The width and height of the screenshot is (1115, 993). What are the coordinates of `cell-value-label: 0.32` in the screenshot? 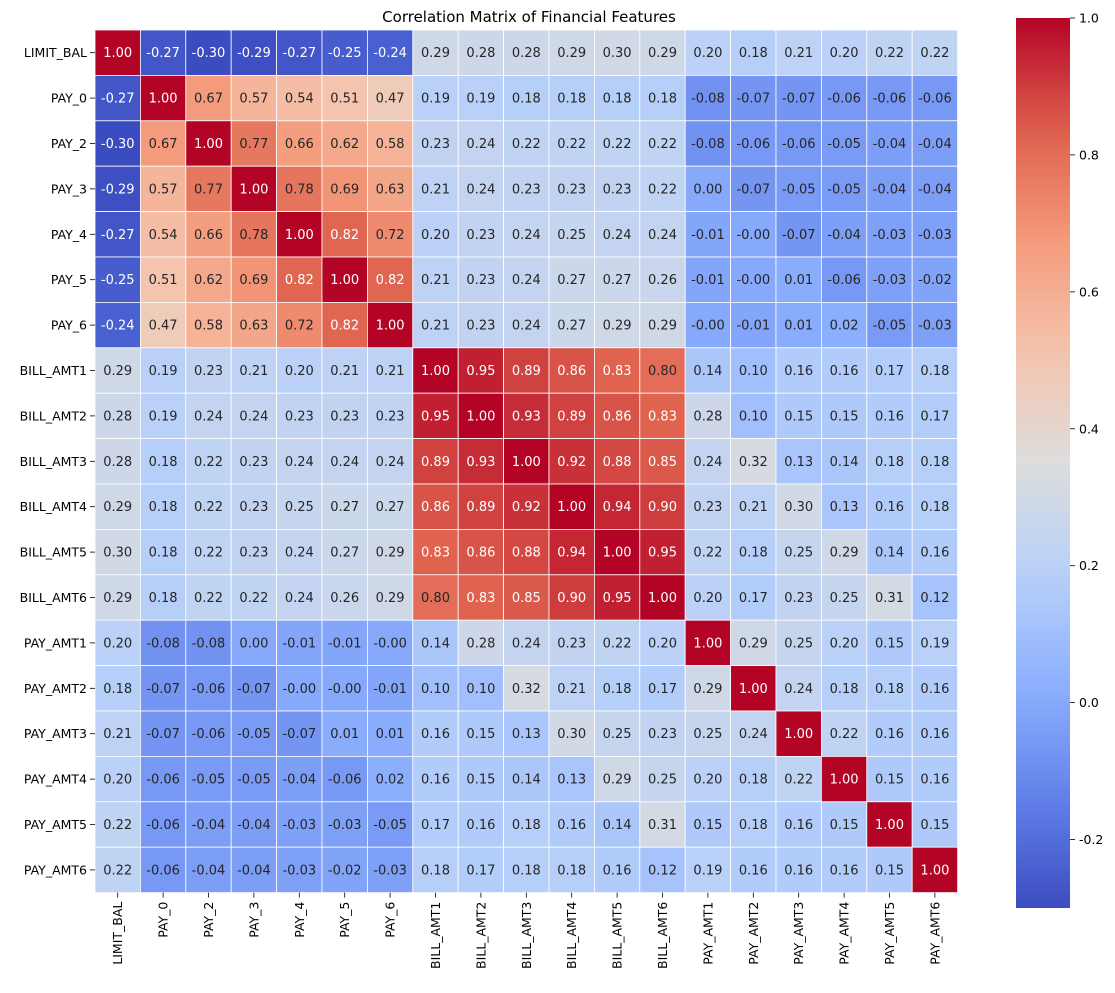 It's located at (526, 689).